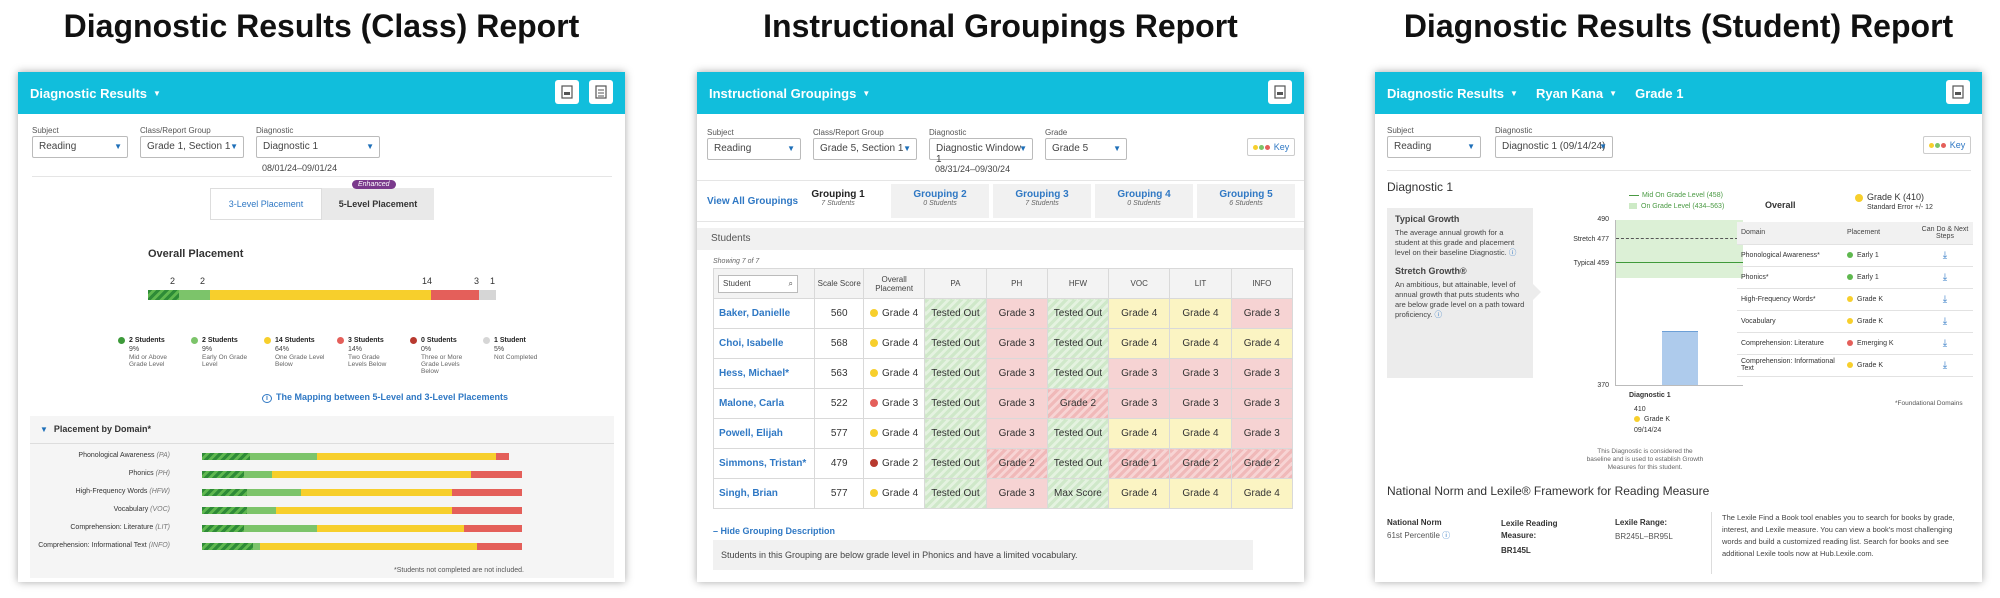 This screenshot has width=2000, height=598. What do you see at coordinates (894, 463) in the screenshot?
I see `overall-placement: Grade 2` at bounding box center [894, 463].